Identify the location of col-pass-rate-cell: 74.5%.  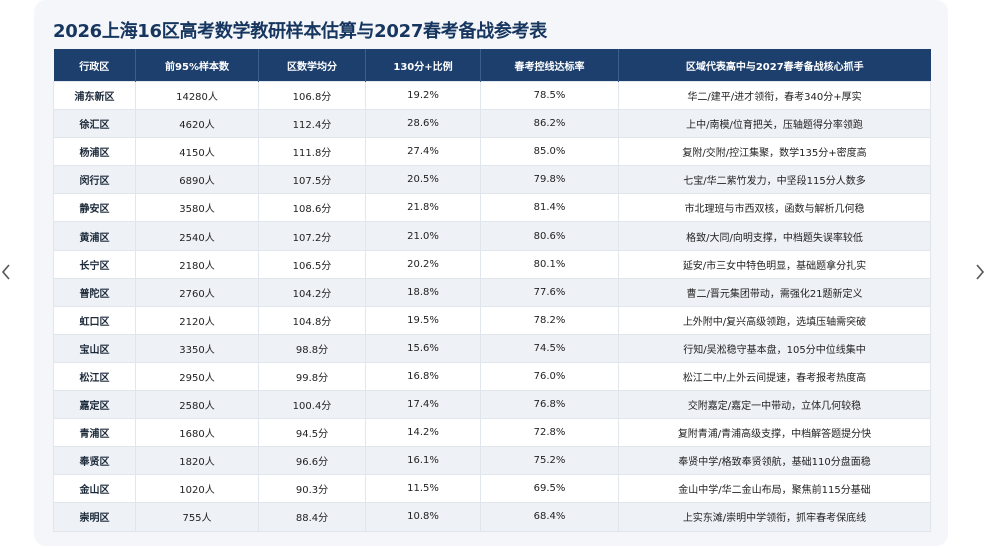
(549, 348).